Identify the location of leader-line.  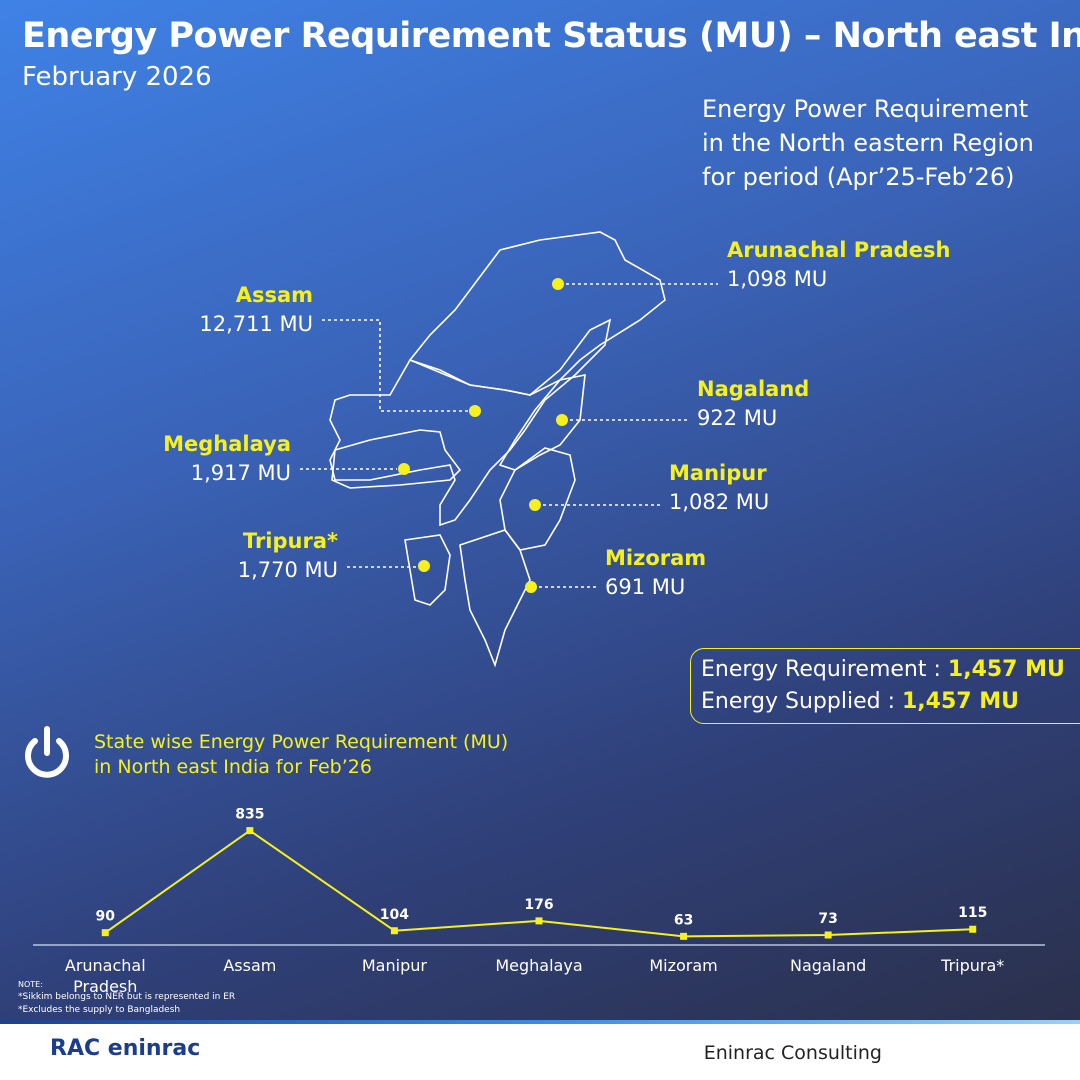
(395, 365).